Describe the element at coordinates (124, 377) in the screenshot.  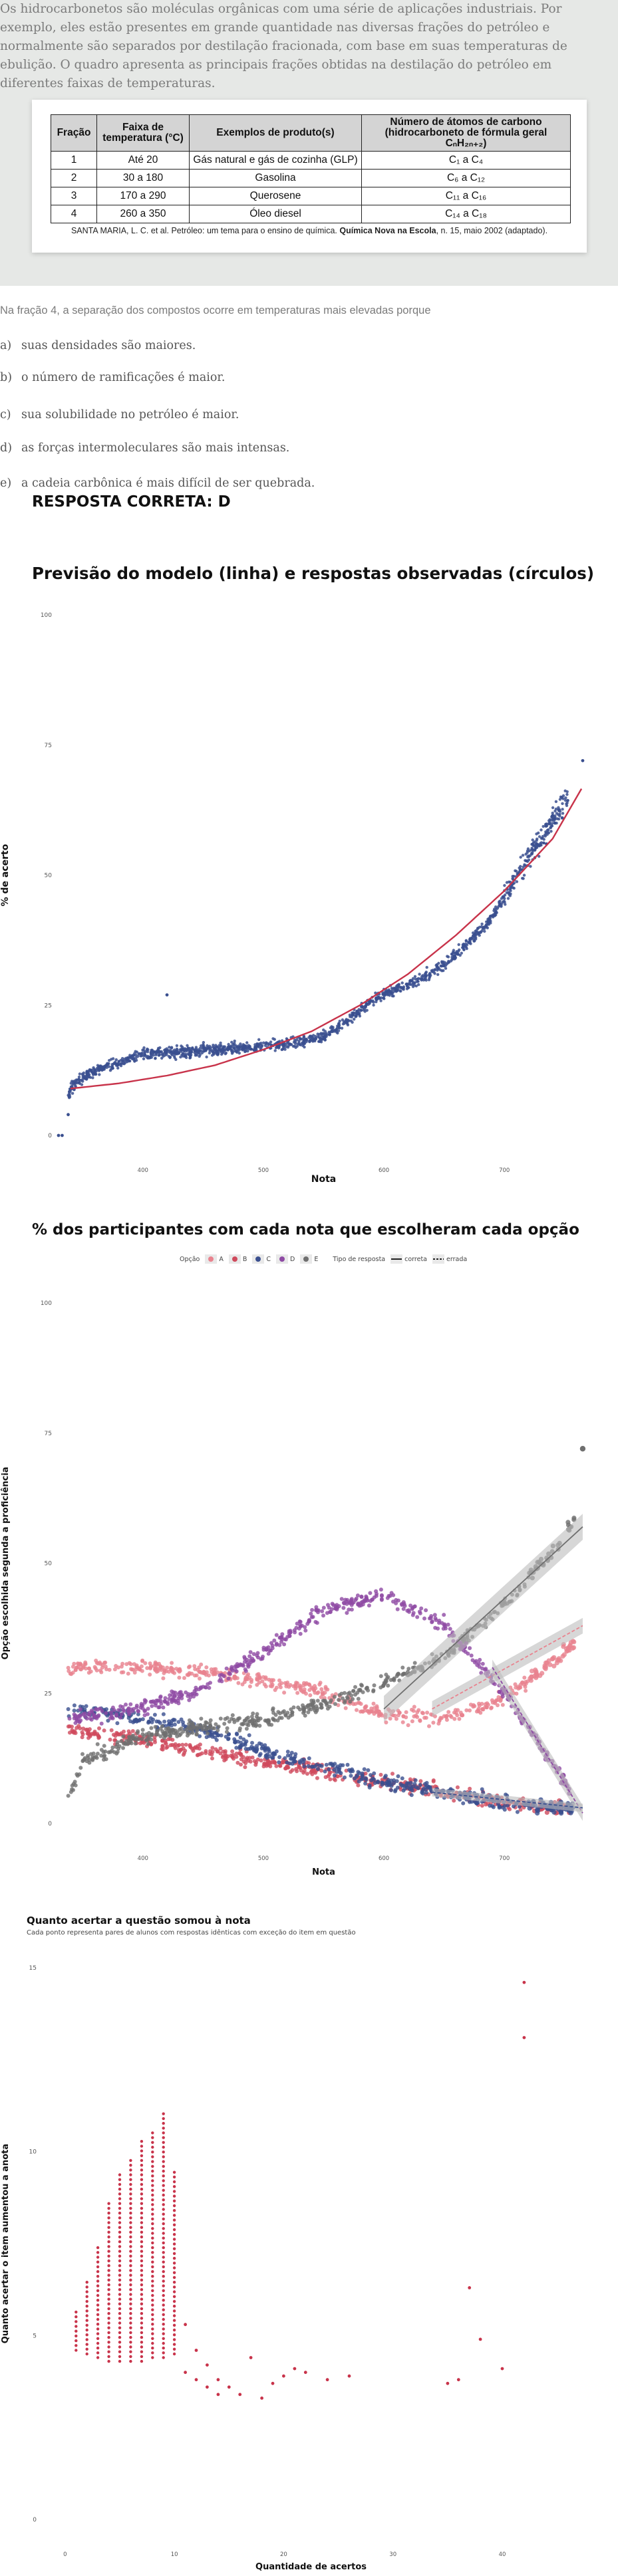
I see `option-text: o número de ramificações é maior.` at that location.